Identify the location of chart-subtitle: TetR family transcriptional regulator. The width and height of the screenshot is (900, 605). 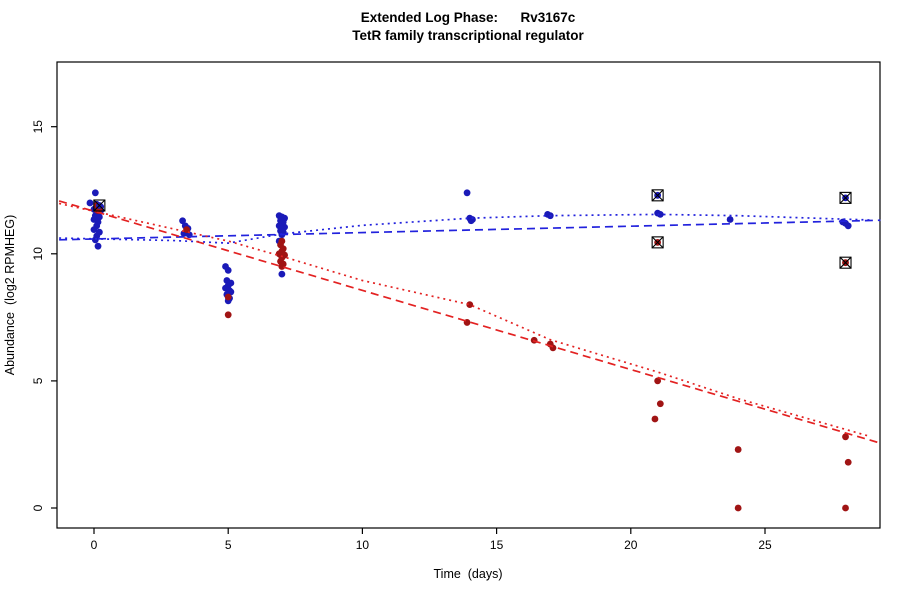
(468, 35).